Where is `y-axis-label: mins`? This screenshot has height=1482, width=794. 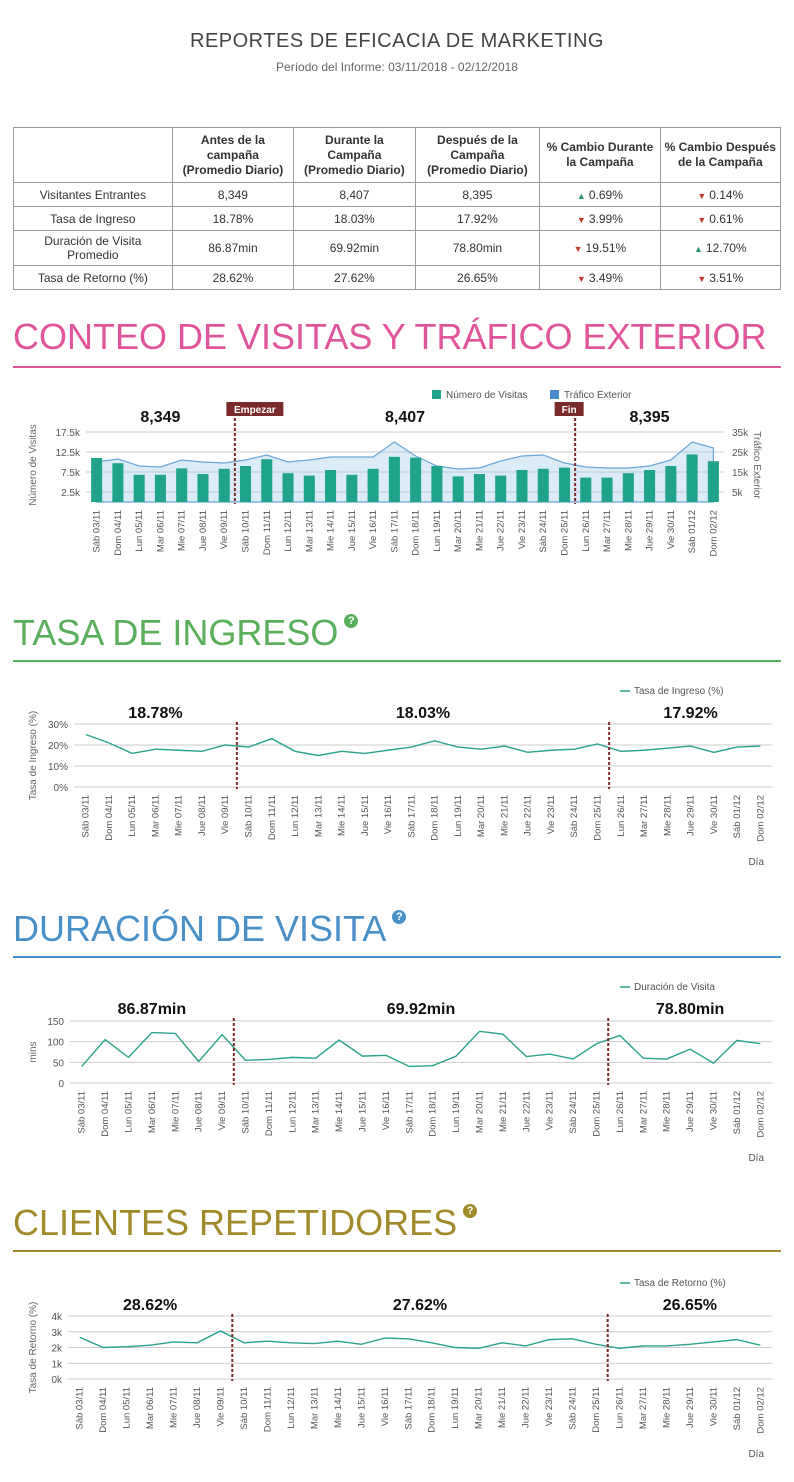 y-axis-label: mins is located at coordinates (33, 1051).